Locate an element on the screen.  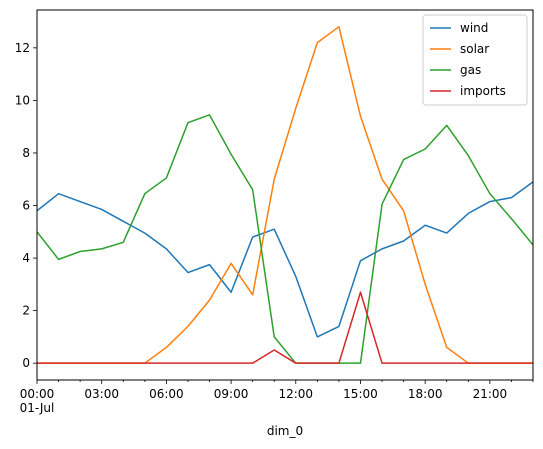
y-tick-label: 8 is located at coordinates (26, 153).